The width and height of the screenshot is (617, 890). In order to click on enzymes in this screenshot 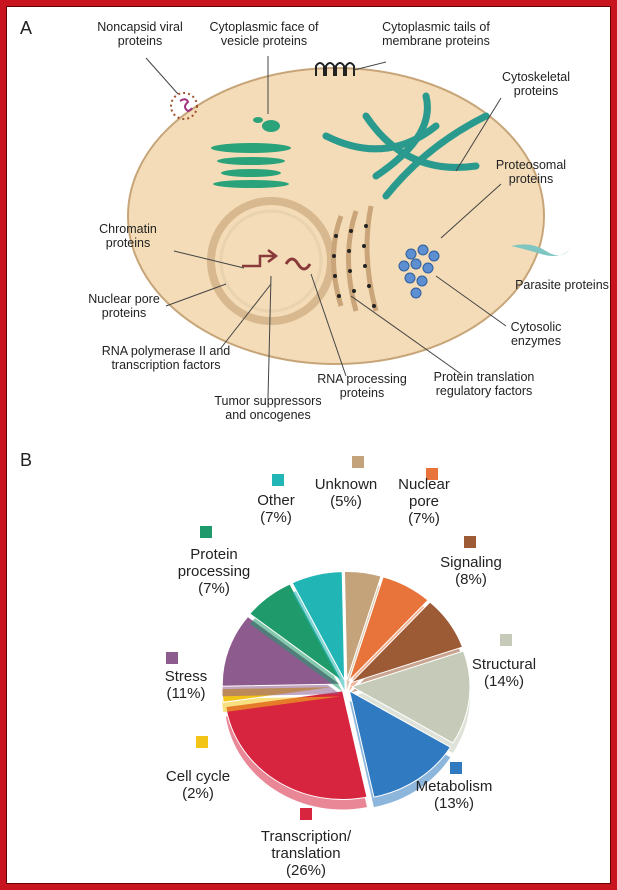, I will do `click(419, 271)`.